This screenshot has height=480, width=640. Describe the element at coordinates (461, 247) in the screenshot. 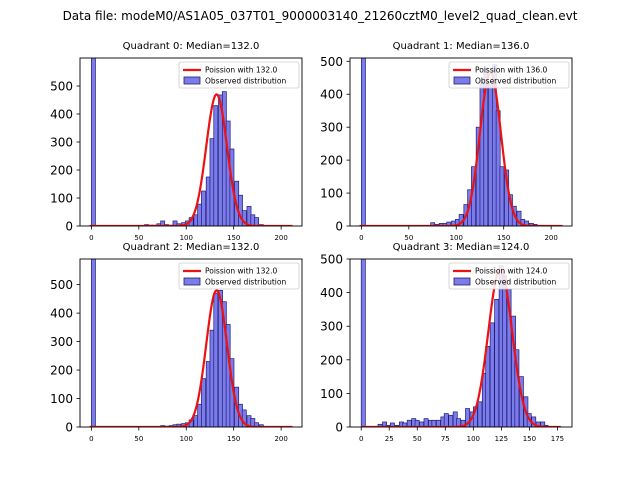

I see `quadrant-3-title: Quadrant 3: Median=124.0` at that location.